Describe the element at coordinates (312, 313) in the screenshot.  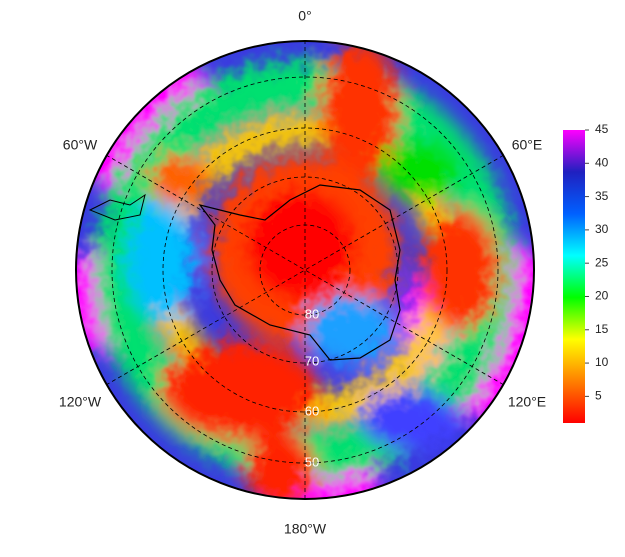
I see `latitude-label: 80` at that location.